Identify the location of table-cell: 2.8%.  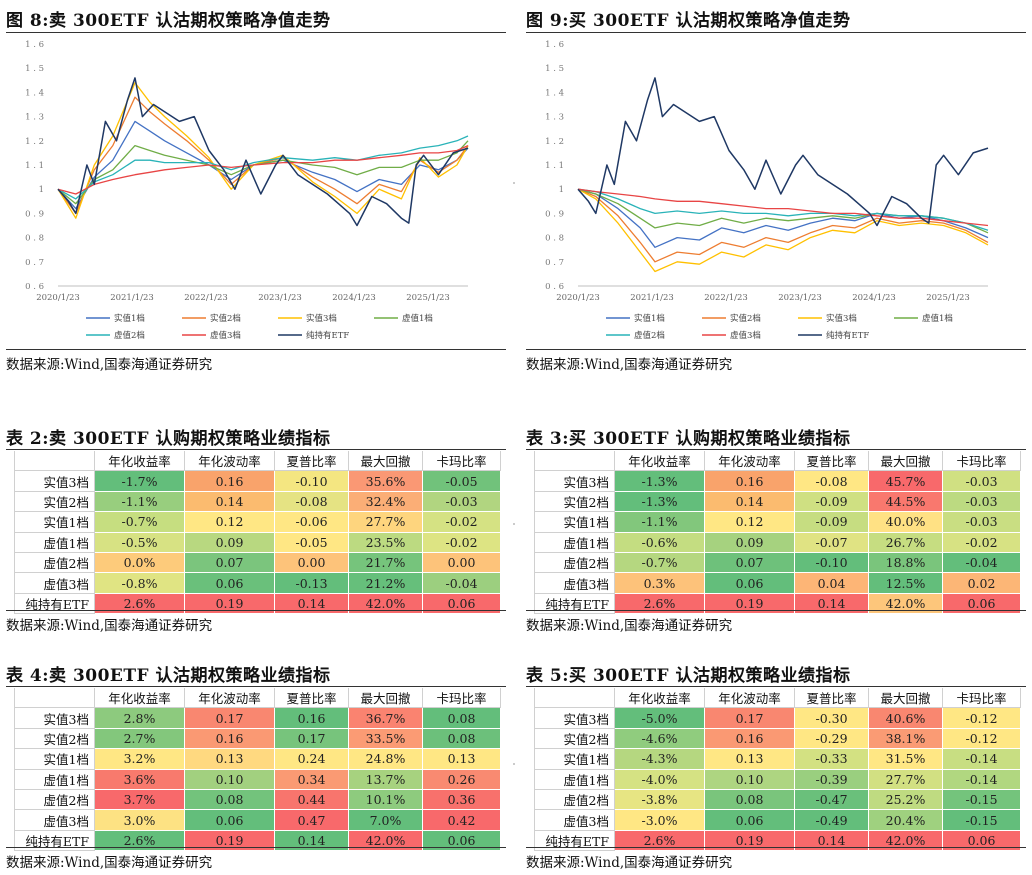
(139, 718).